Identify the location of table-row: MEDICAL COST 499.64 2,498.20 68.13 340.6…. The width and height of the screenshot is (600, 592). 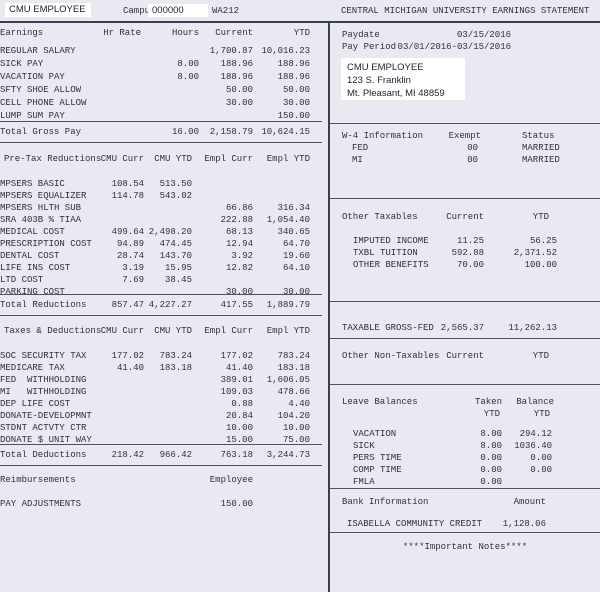
(155, 232).